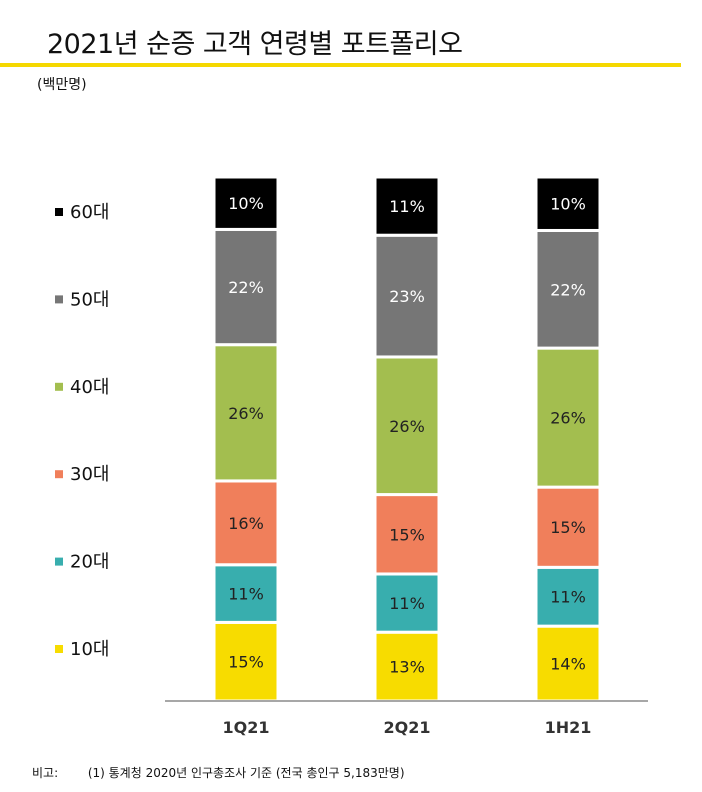 The height and width of the screenshot is (792, 702). I want to click on bar-segment-1H21-30대, so click(568, 527).